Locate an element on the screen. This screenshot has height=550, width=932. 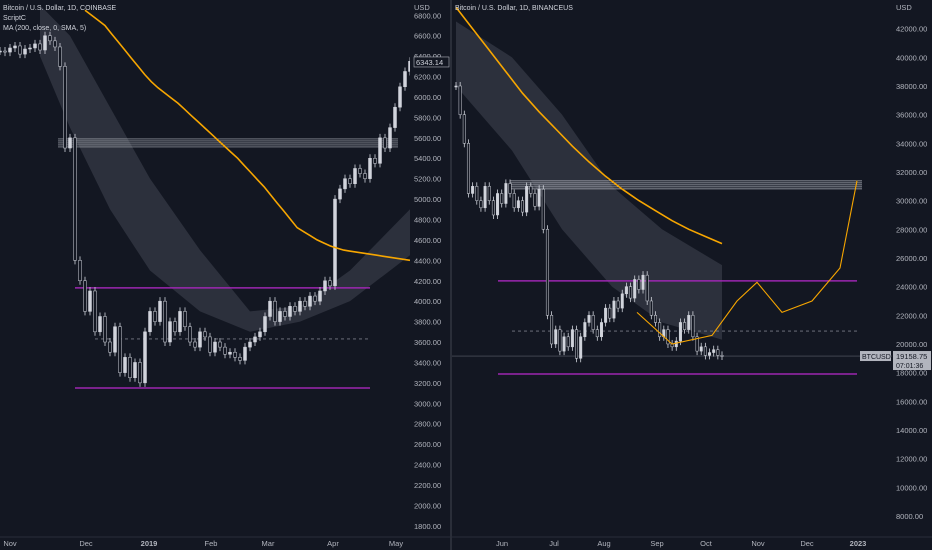
y-tick-label: 28000.00 is located at coordinates (911, 229).